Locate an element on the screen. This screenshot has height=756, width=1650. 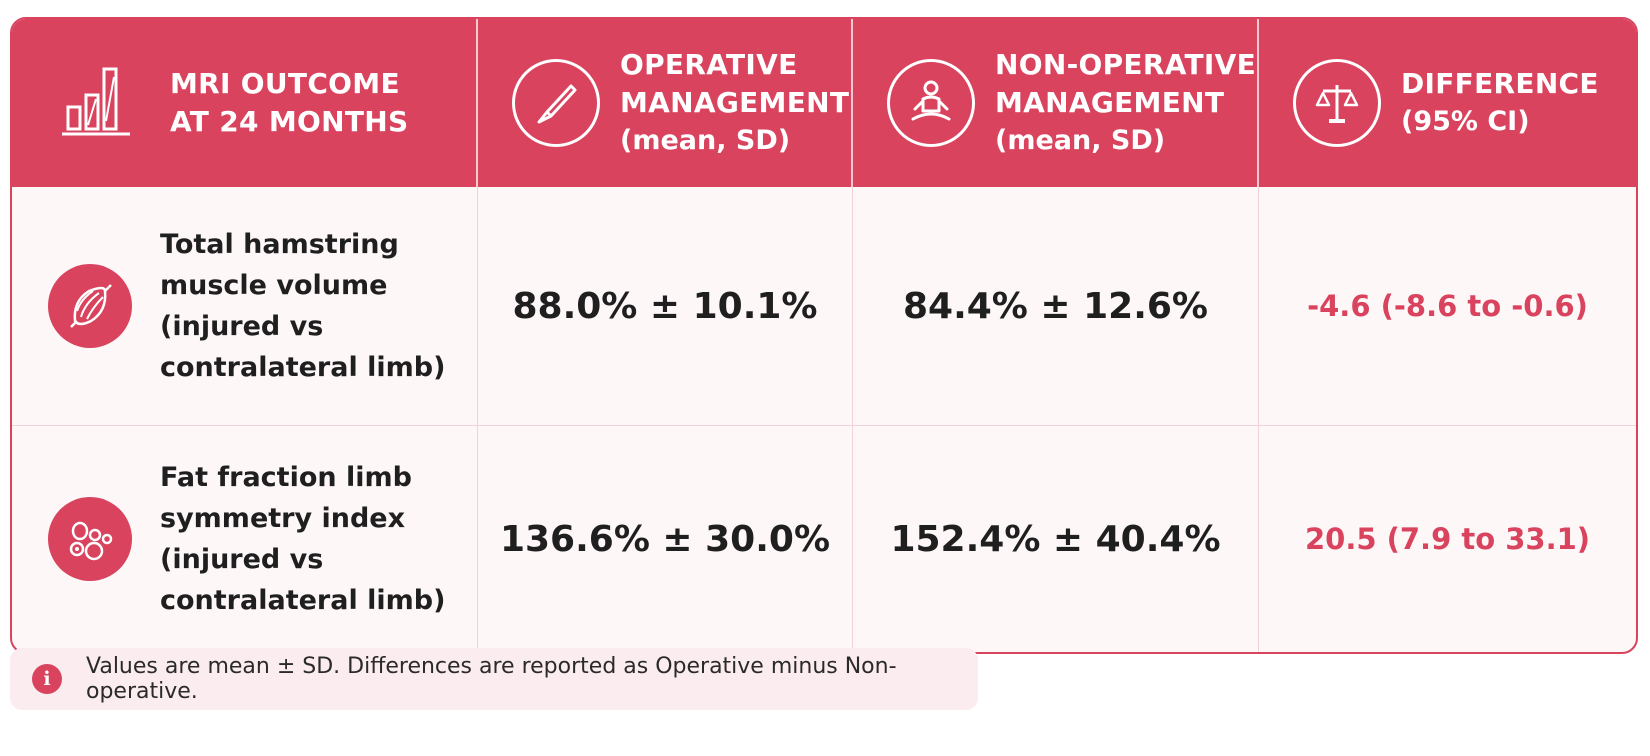
info-icon: i is located at coordinates (47, 679).